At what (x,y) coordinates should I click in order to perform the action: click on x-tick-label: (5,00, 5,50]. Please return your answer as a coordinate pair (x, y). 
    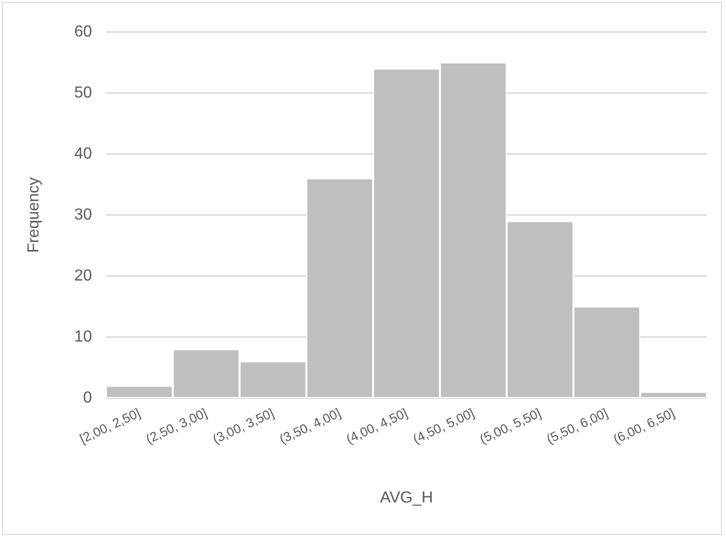
    Looking at the image, I should click on (510, 426).